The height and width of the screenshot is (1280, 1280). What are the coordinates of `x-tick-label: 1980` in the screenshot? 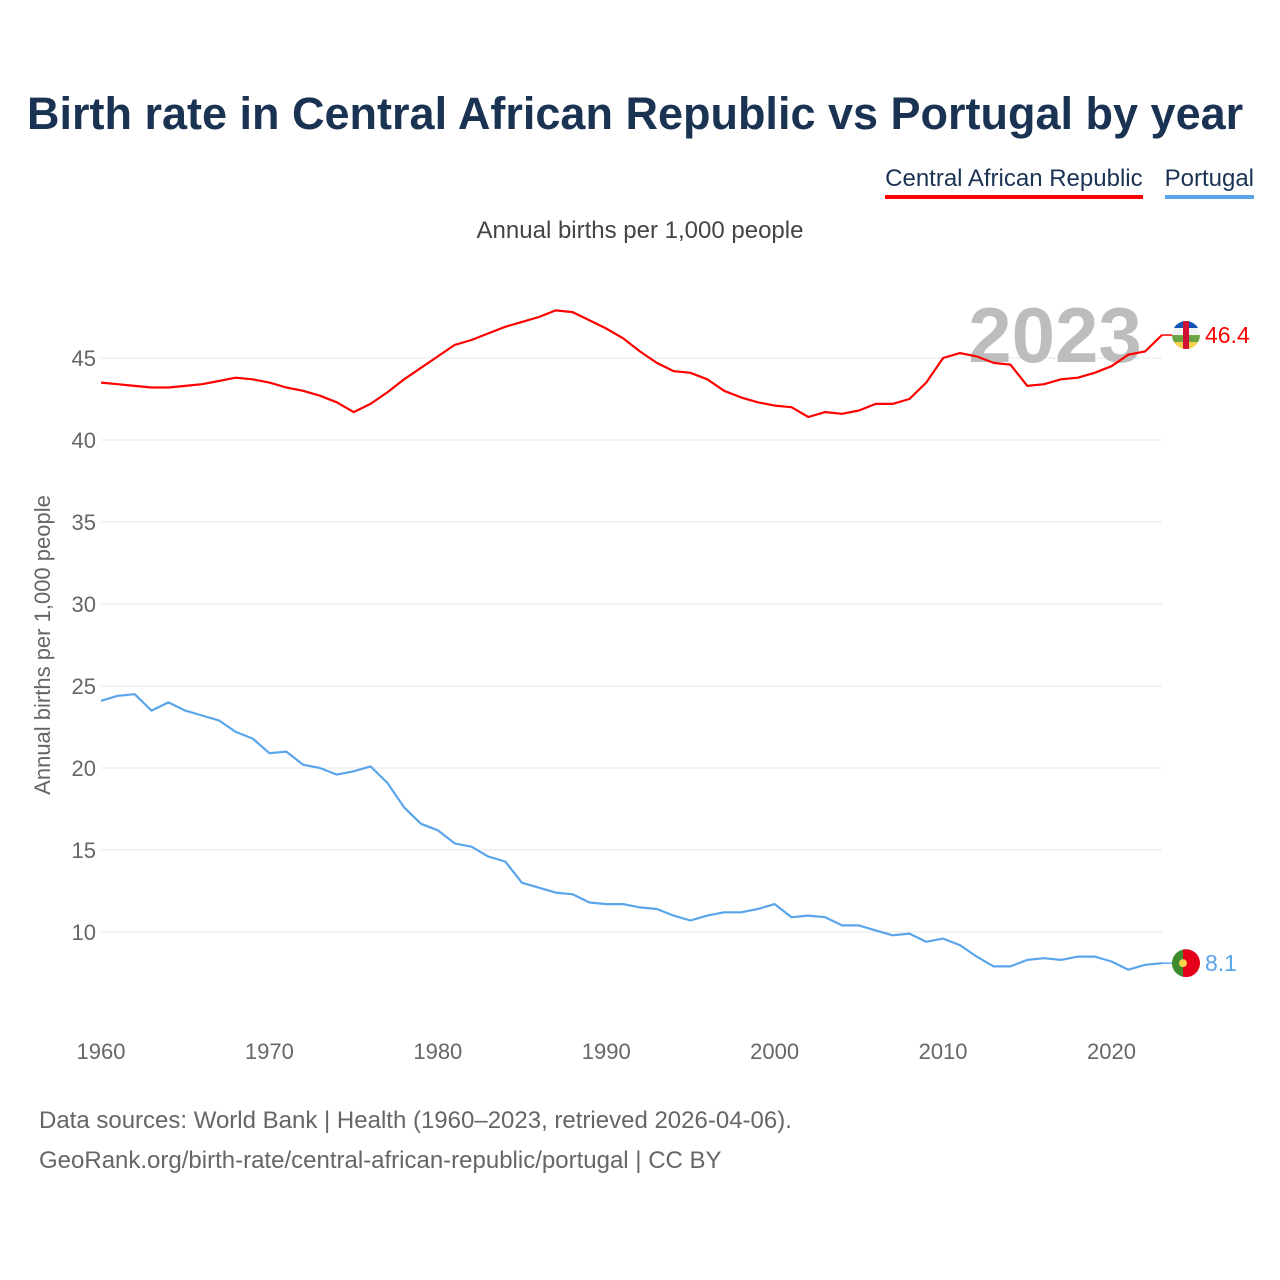 It's located at (437, 1051).